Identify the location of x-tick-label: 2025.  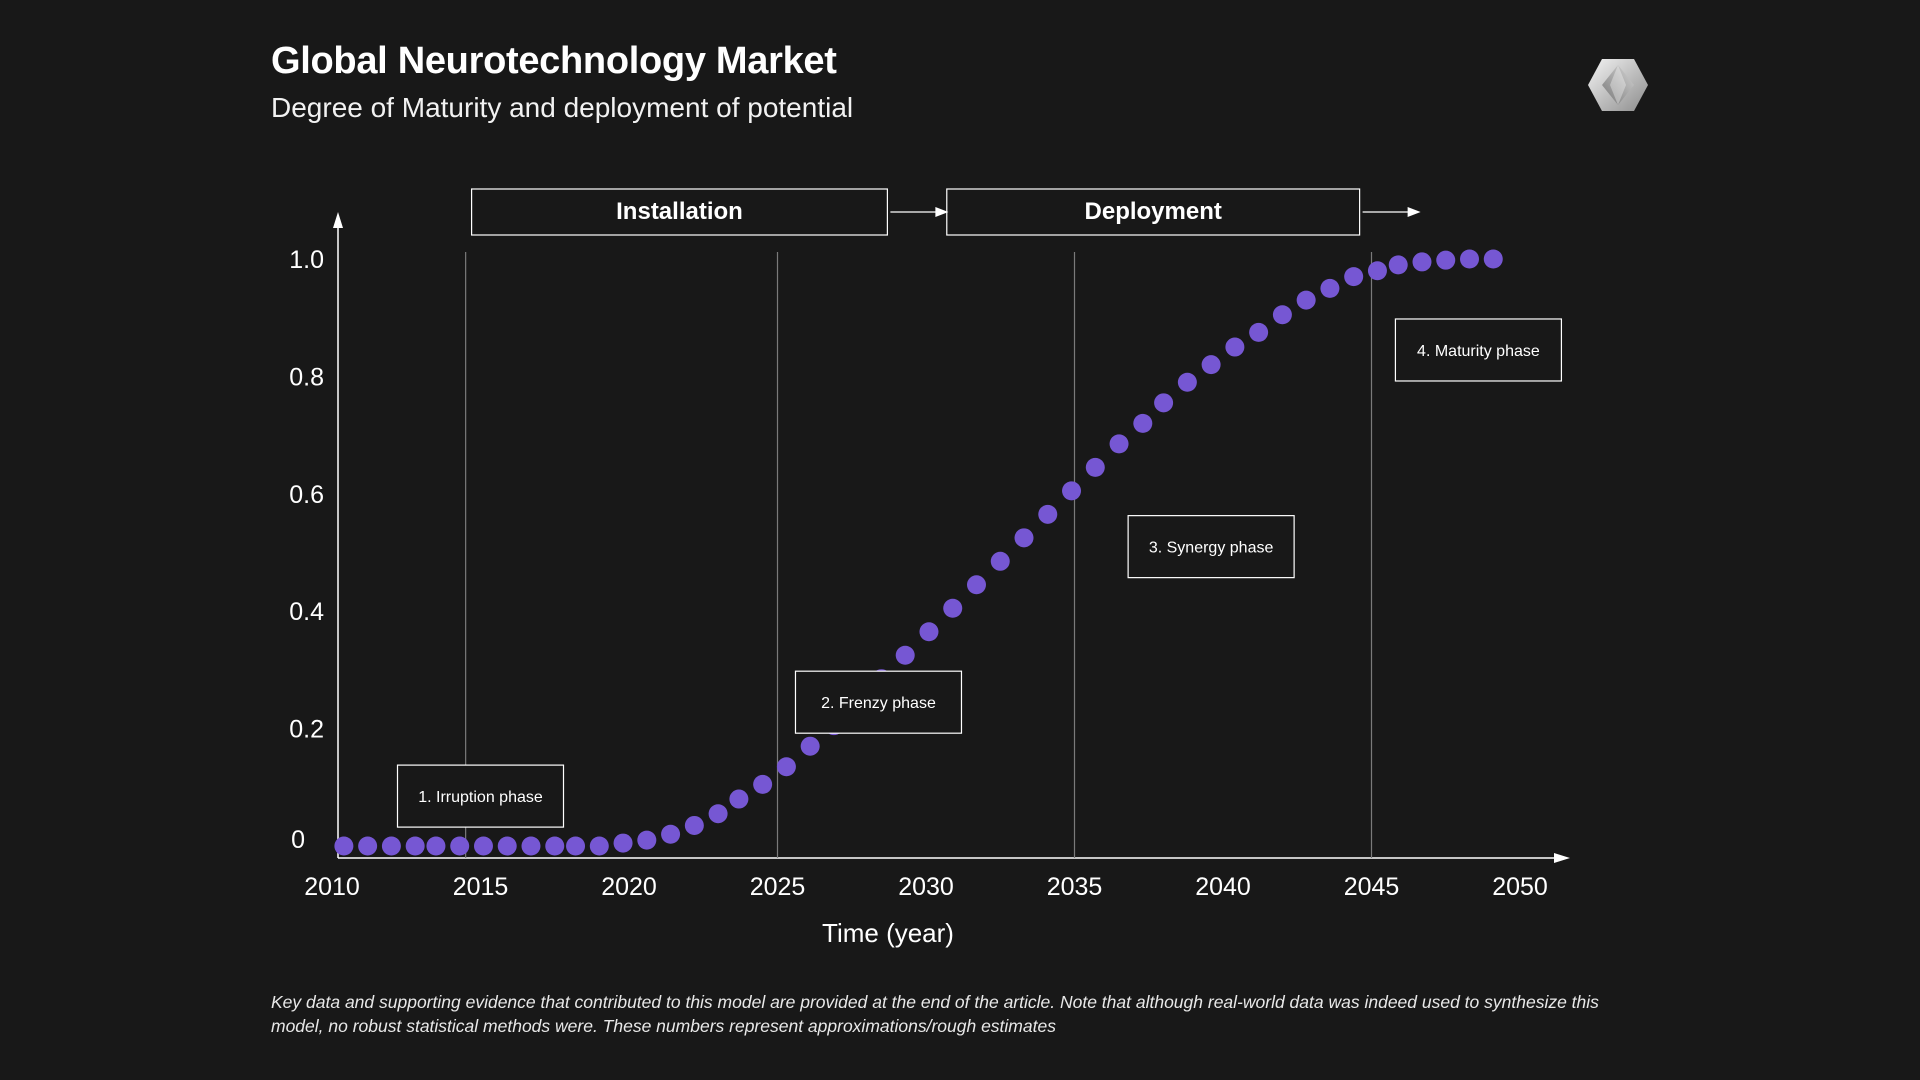
(778, 887).